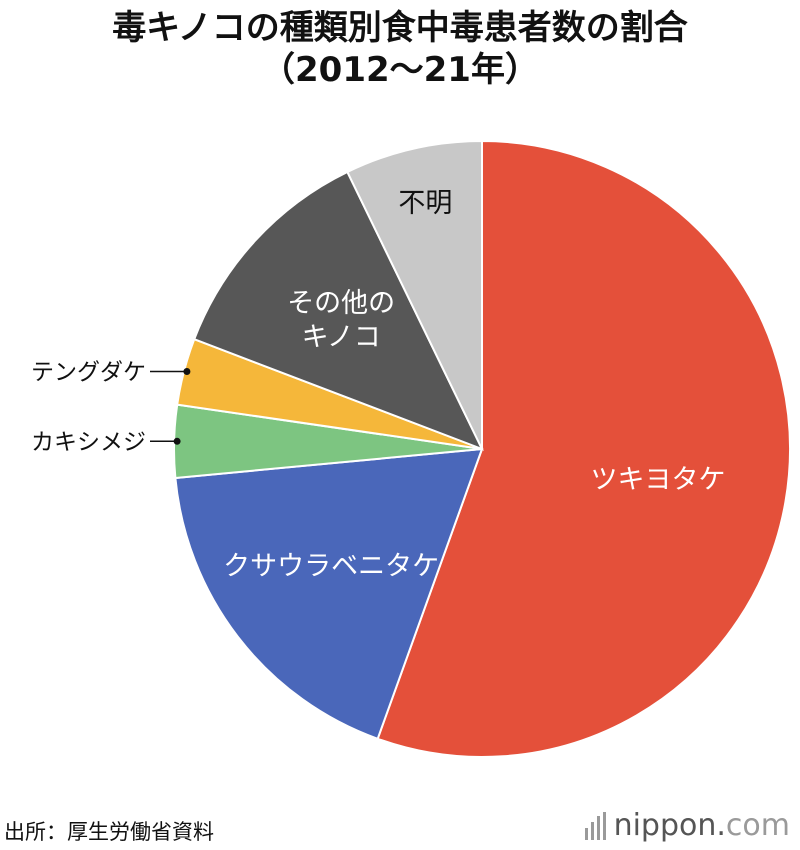  Describe the element at coordinates (595, 825) in the screenshot. I see `bars-icon` at that location.